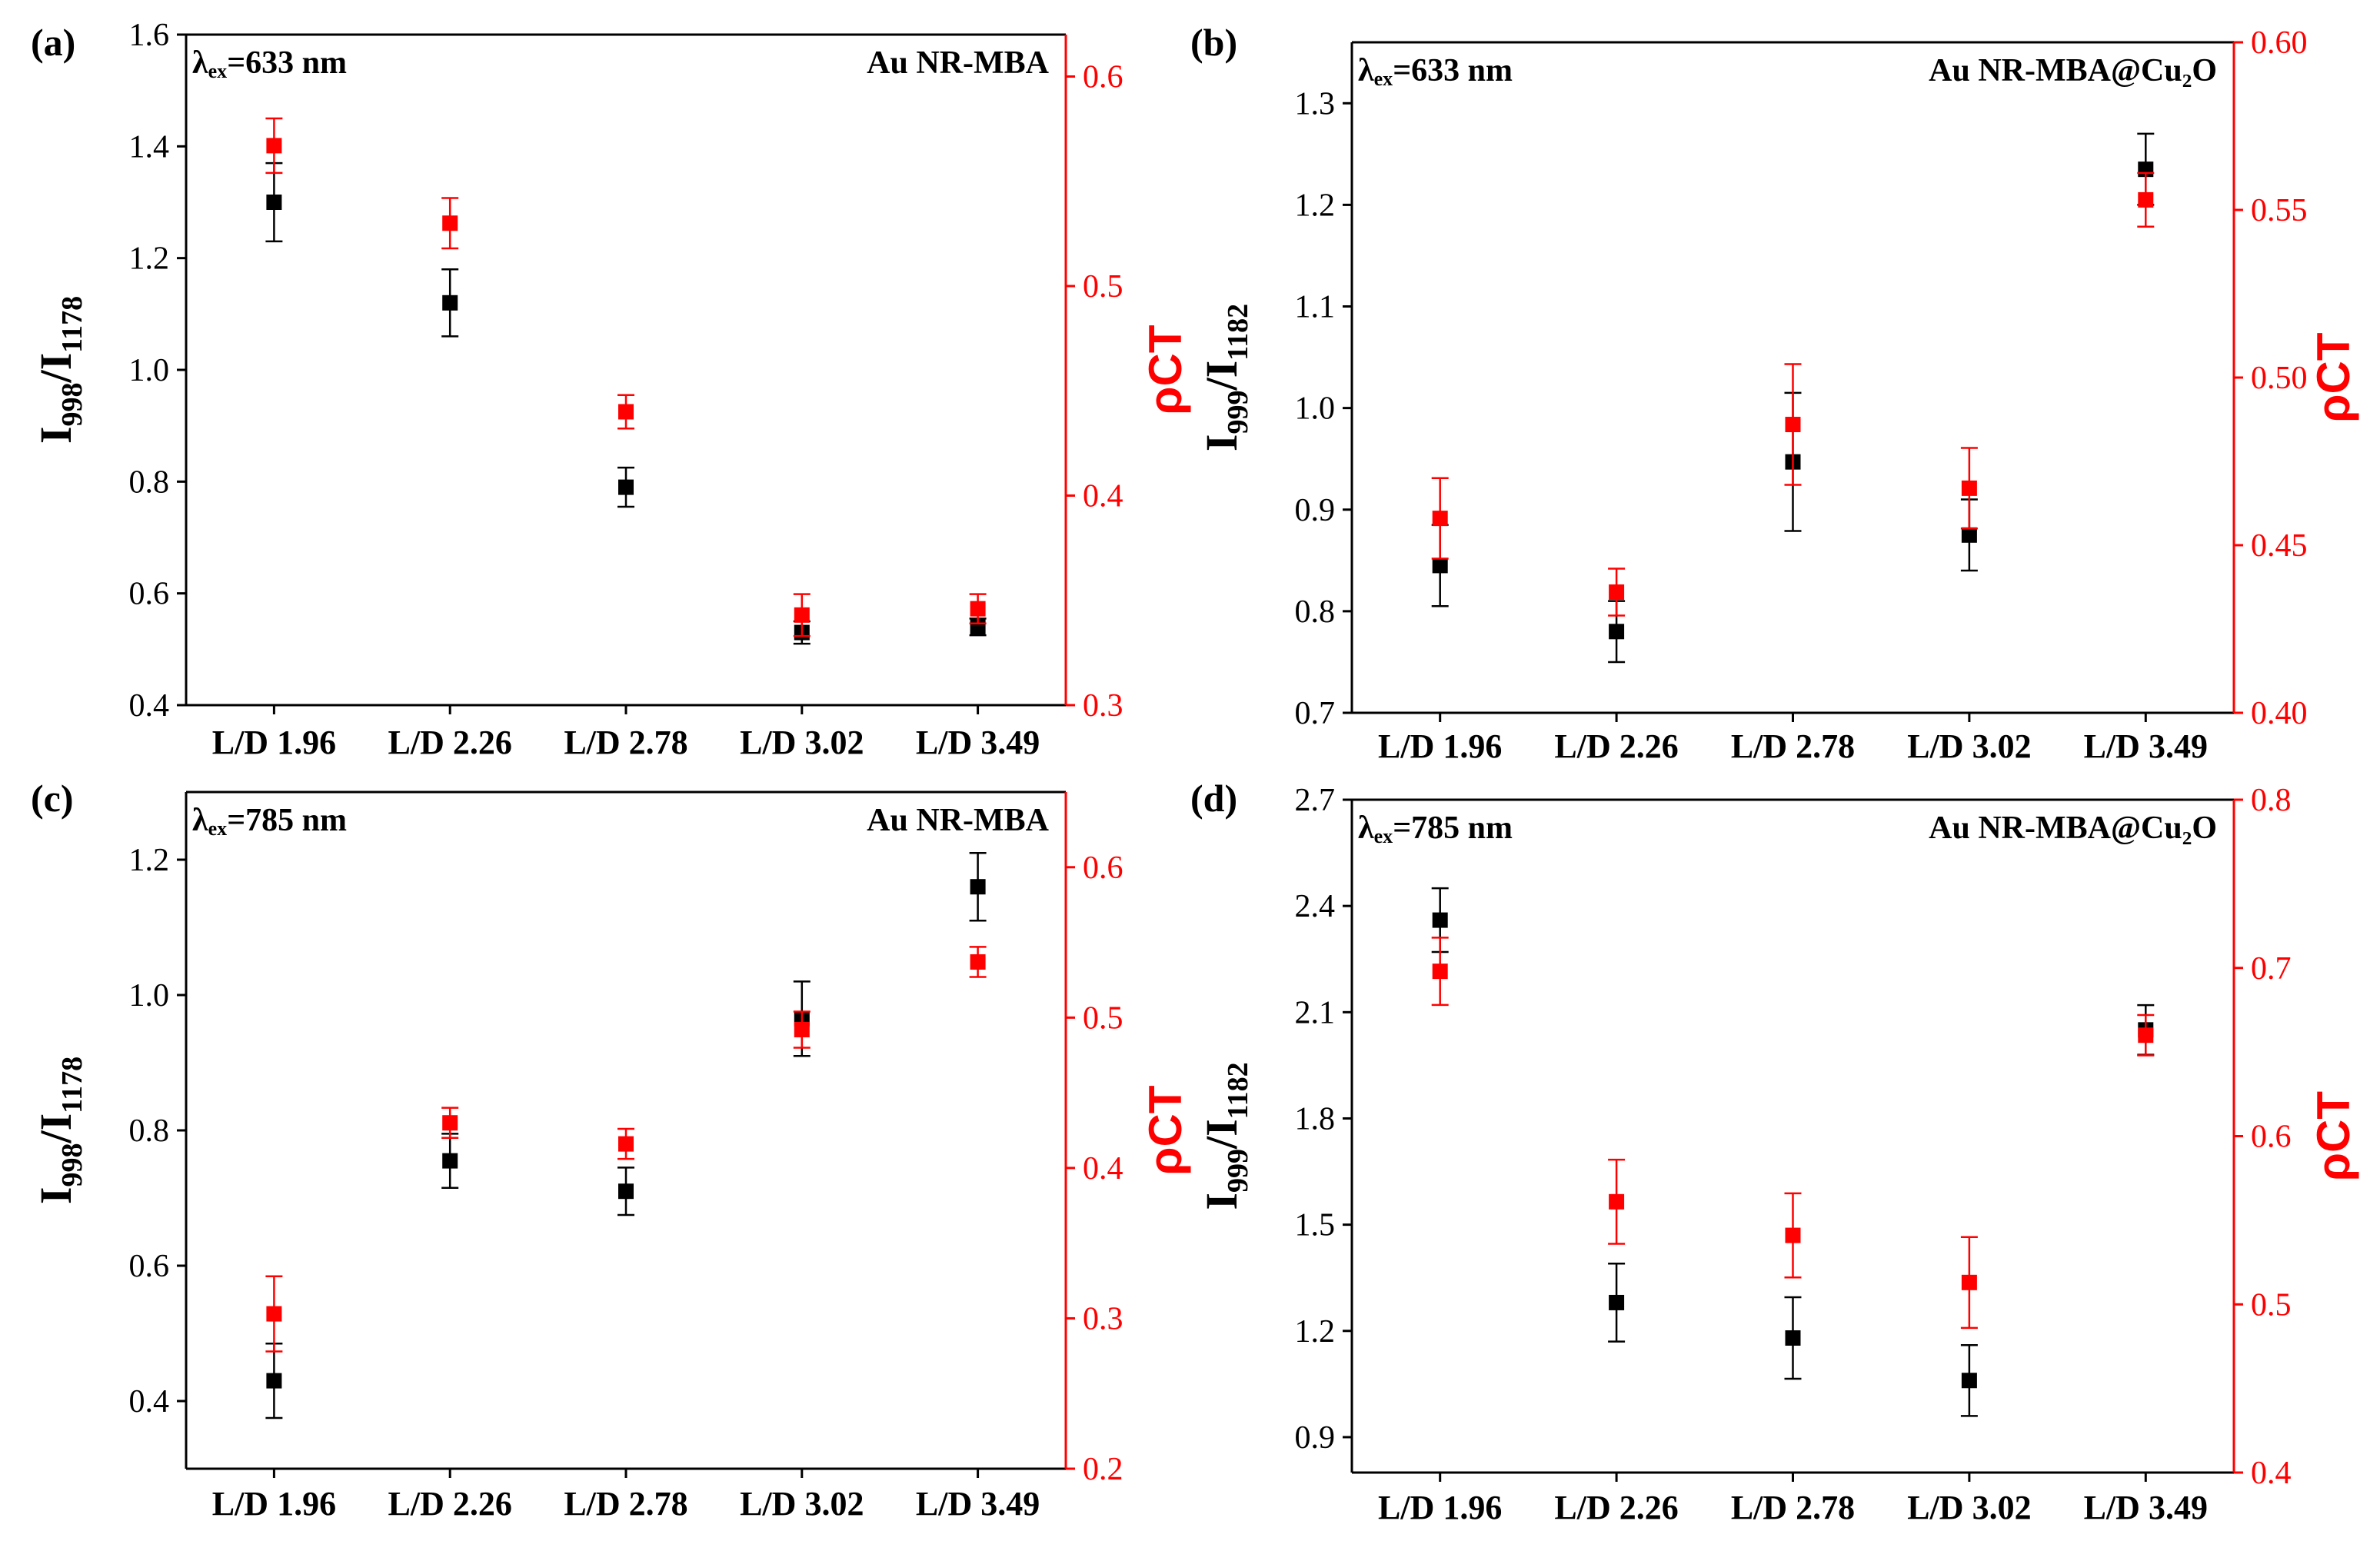 Image resolution: width=2380 pixels, height=1541 pixels. I want to click on sample-name: Au NR-MBA, so click(958, 63).